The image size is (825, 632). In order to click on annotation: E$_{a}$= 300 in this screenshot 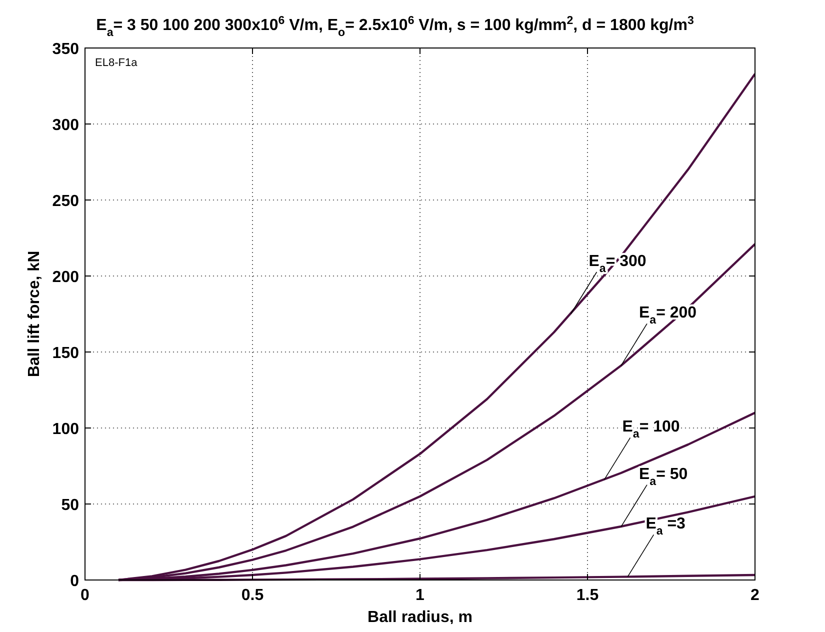, I will do `click(617, 264)`.